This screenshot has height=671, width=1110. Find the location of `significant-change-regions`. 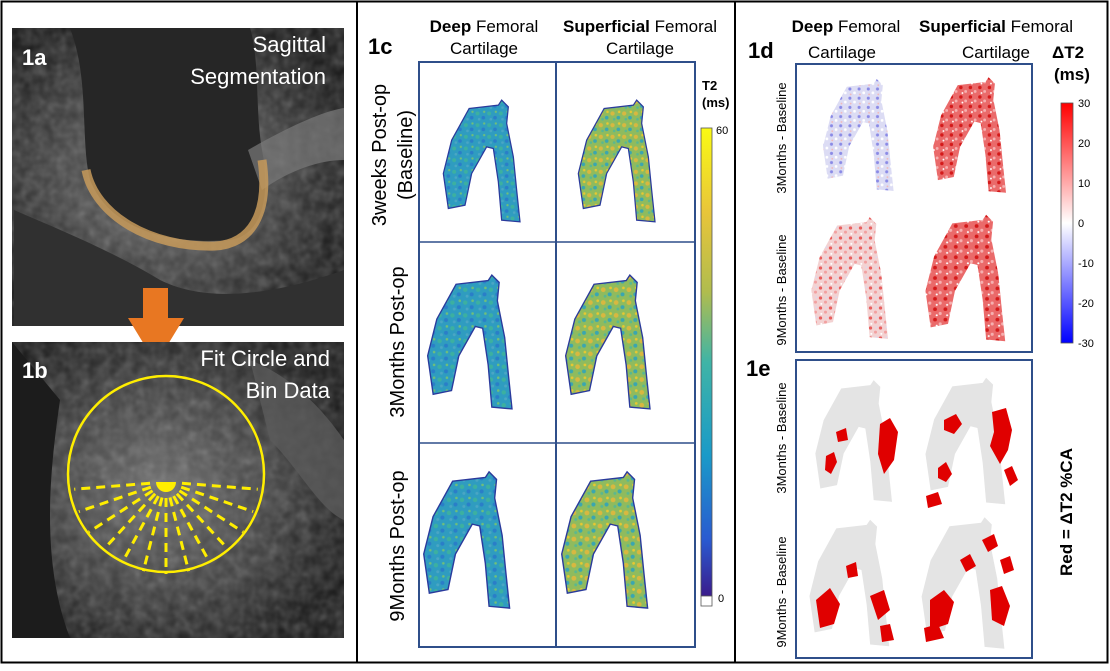

significant-change-regions is located at coordinates (917, 525).